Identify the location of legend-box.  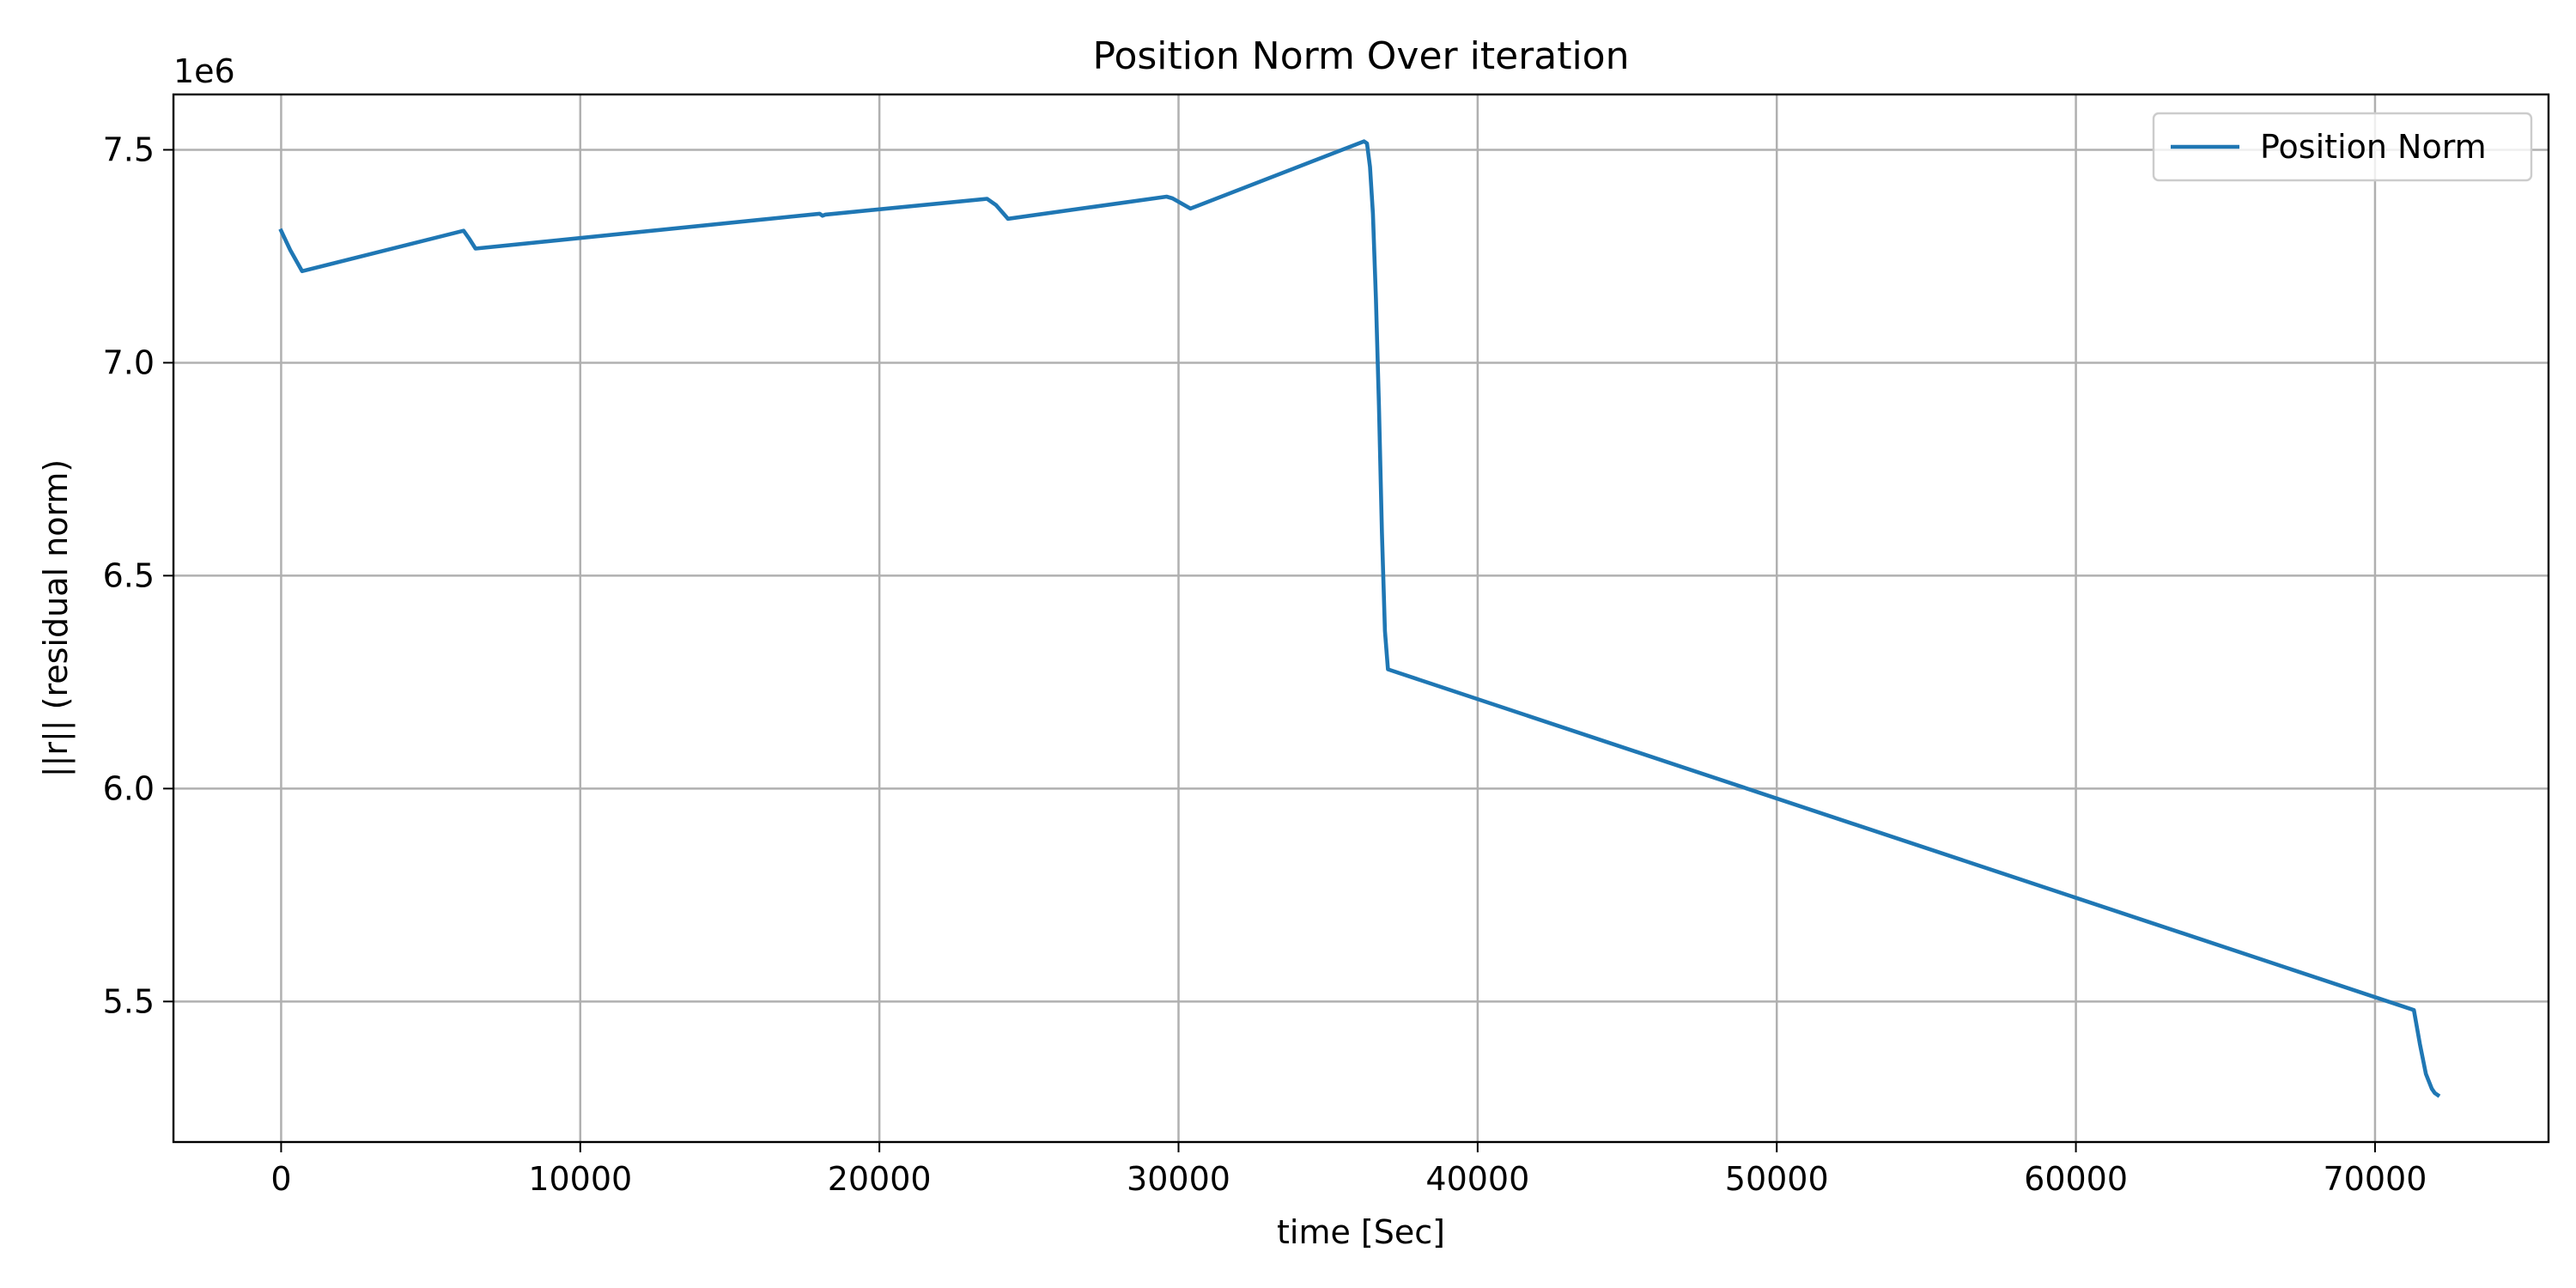
(2342, 147).